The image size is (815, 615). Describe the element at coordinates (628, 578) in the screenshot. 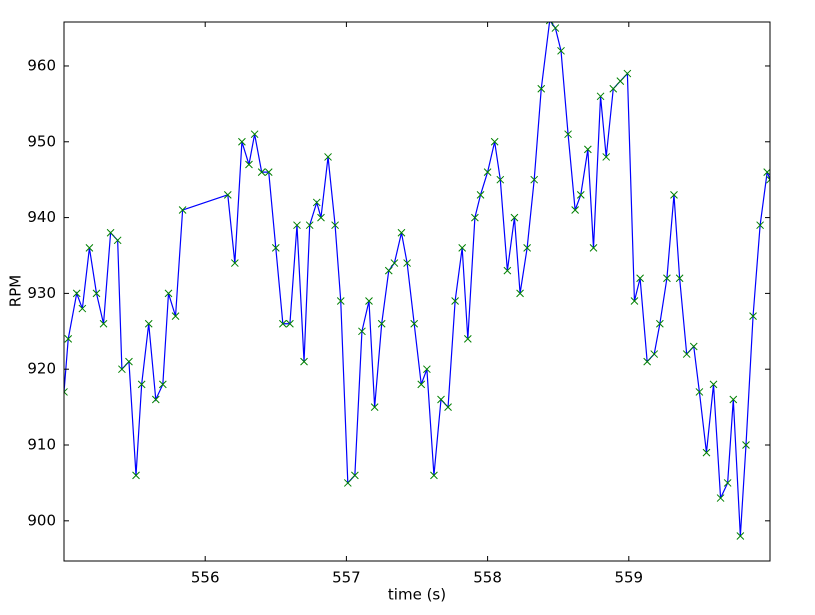

I see `x-tick-label: 559` at that location.